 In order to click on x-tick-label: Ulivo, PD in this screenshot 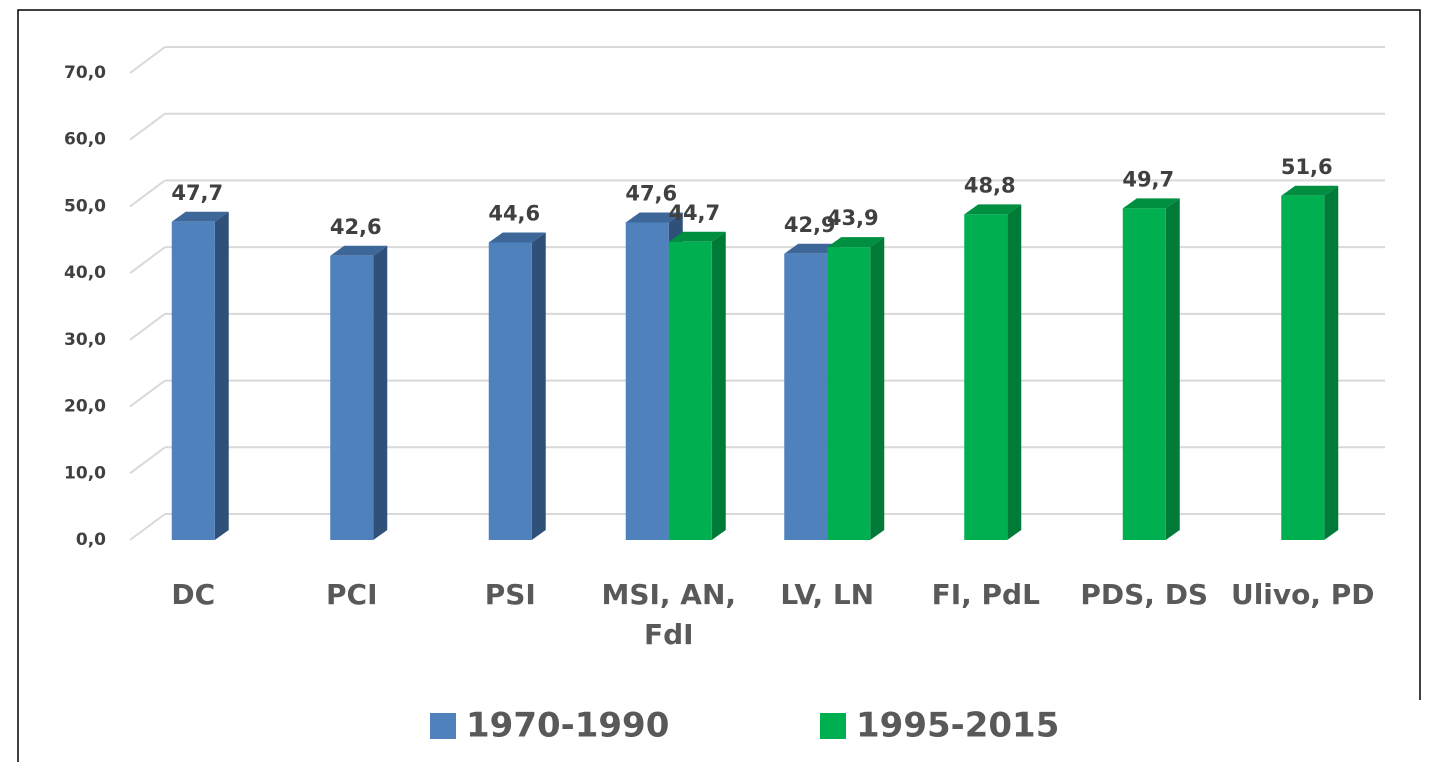, I will do `click(1302, 594)`.